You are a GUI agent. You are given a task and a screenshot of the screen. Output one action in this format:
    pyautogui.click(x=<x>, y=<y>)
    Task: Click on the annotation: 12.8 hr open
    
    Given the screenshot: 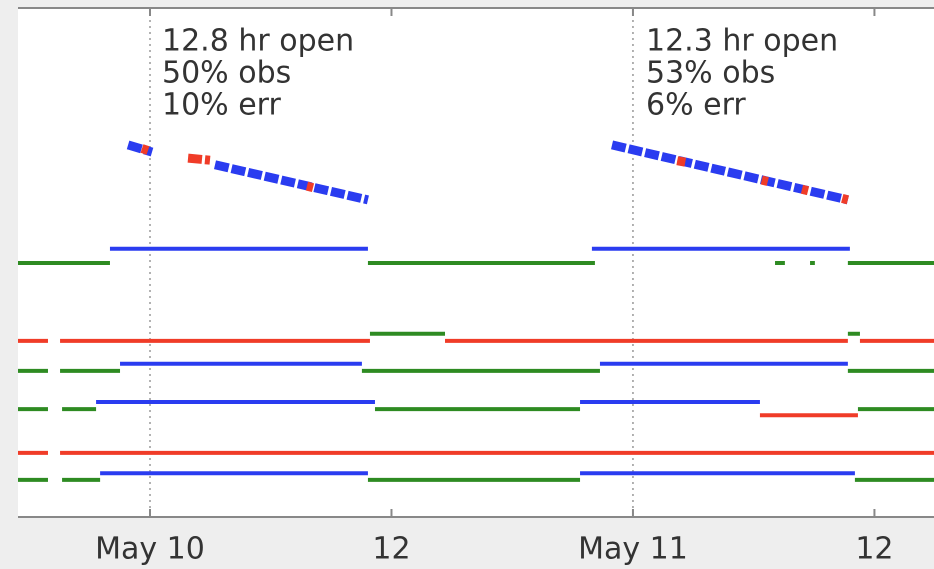 What is the action you would take?
    pyautogui.click(x=258, y=41)
    